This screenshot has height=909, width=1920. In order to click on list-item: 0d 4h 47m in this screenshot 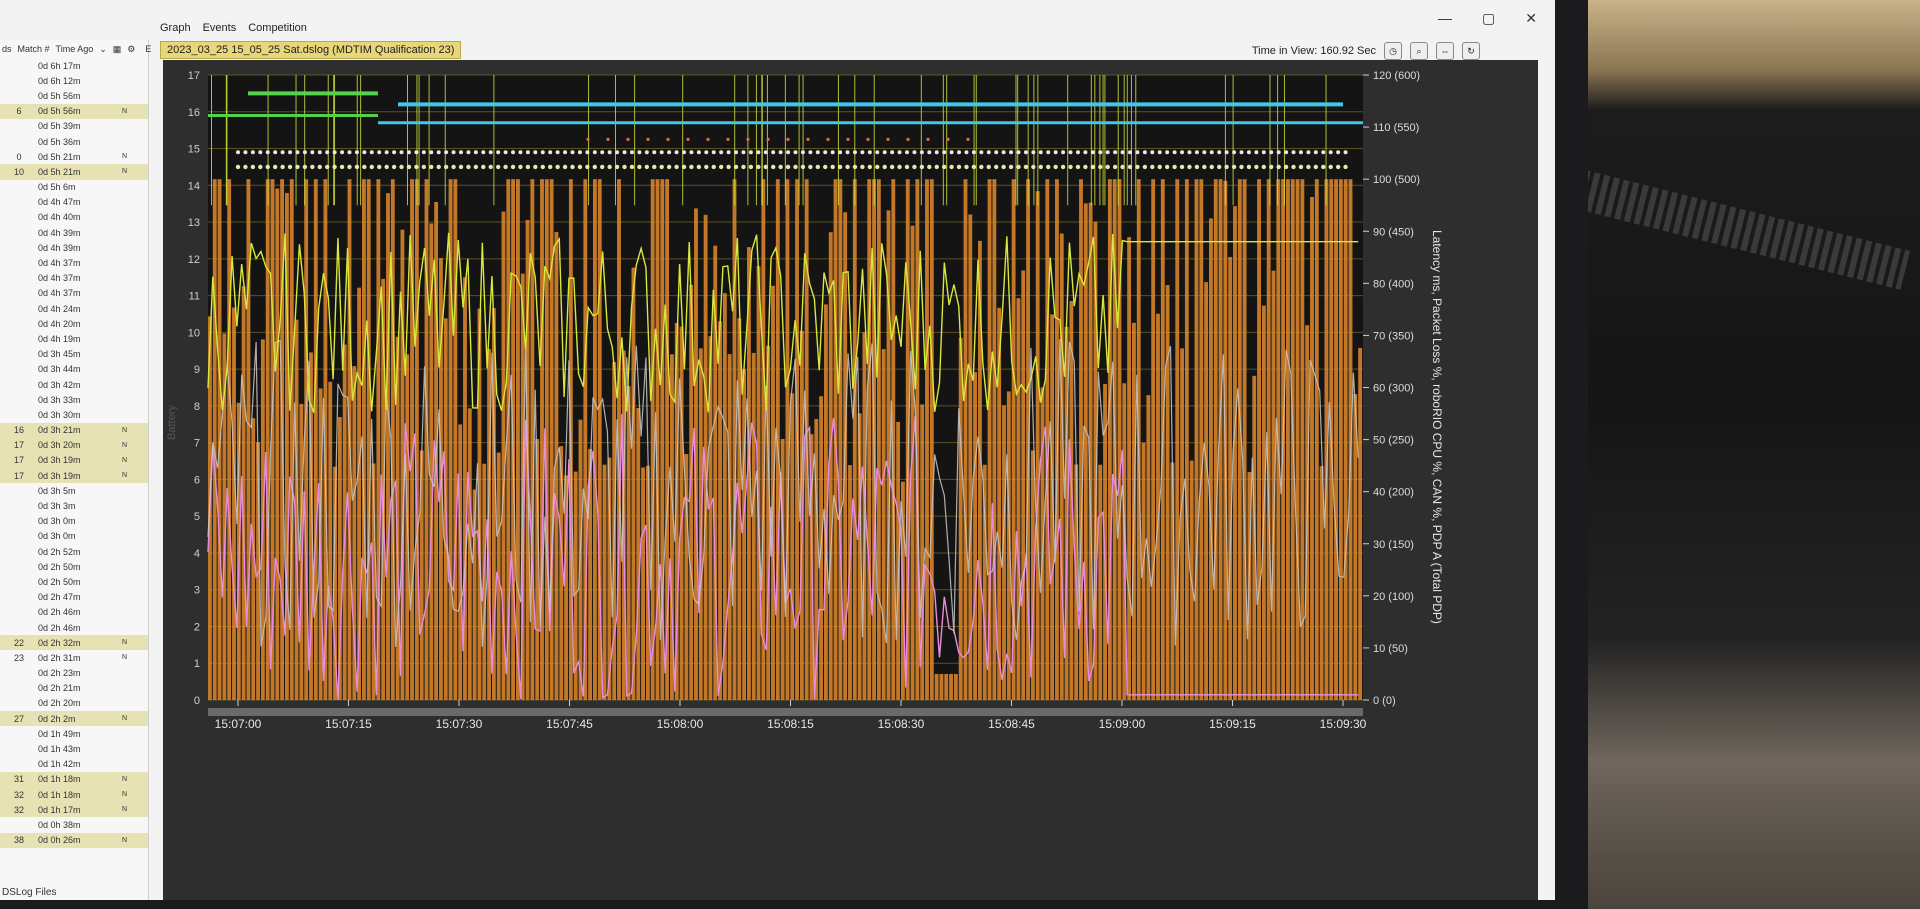, I will do `click(74, 202)`.